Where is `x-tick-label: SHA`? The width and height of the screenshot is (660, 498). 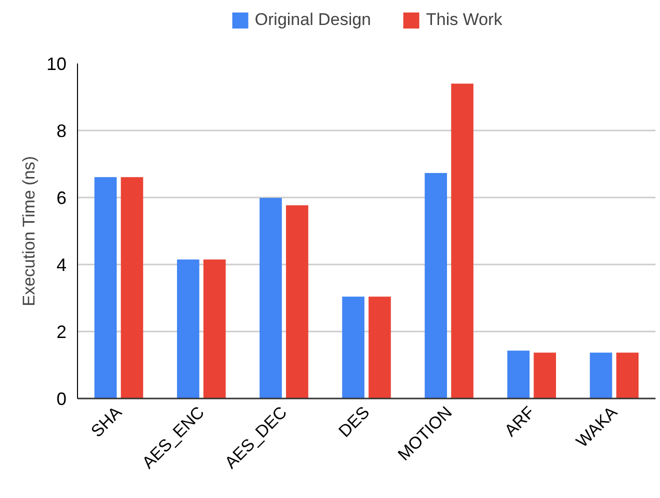
x-tick-label: SHA is located at coordinates (106, 421).